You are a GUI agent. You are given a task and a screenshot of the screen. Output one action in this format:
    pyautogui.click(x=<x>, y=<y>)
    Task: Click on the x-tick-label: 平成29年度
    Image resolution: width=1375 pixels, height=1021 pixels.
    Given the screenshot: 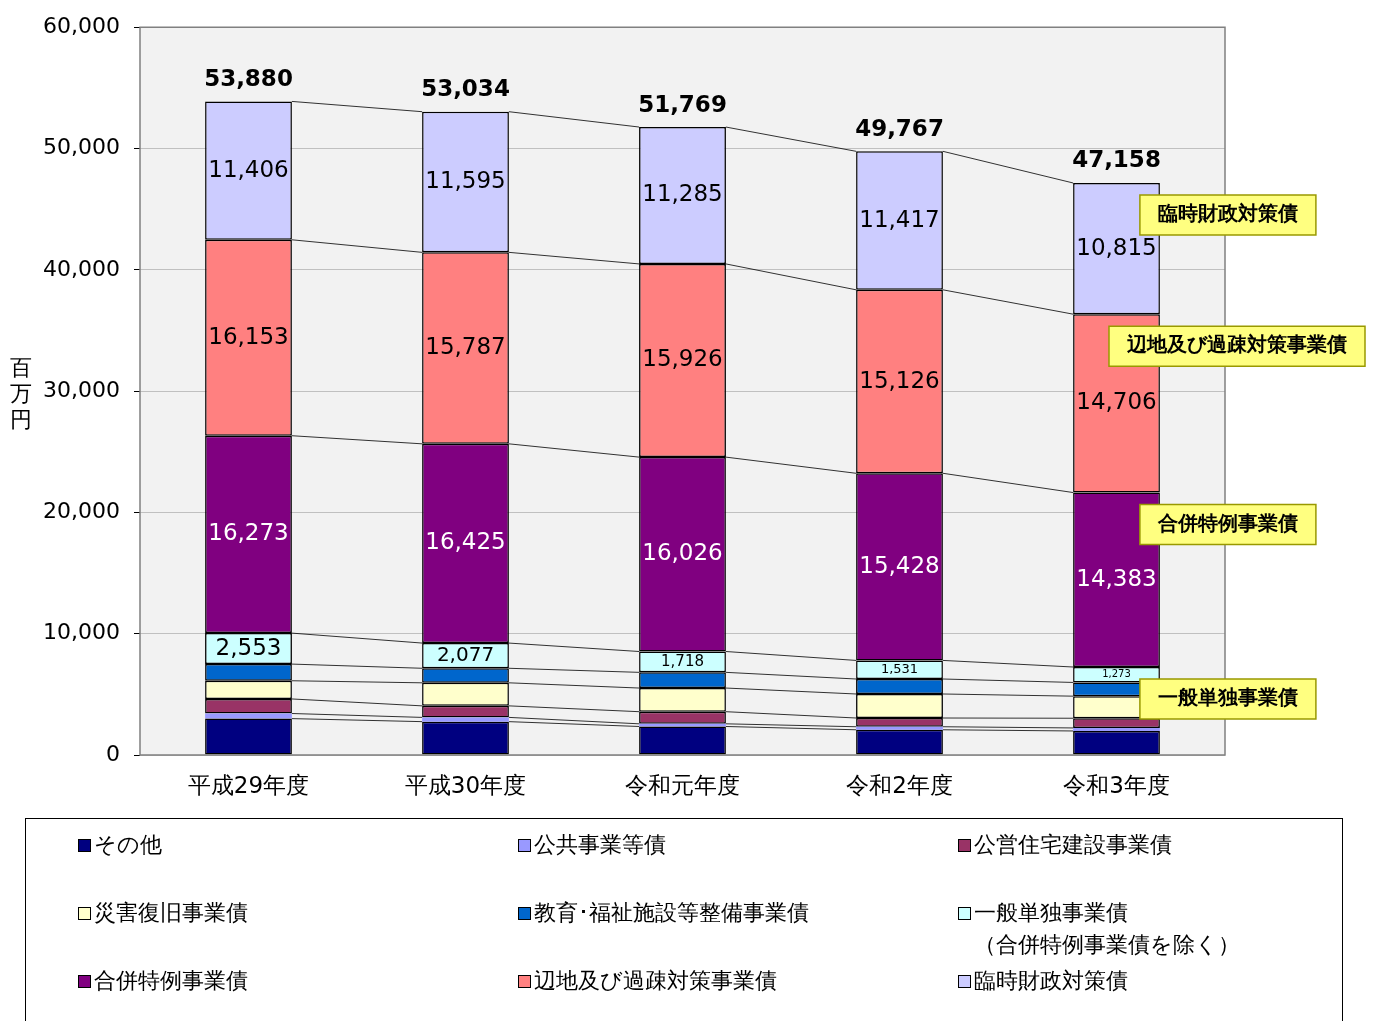 What is the action you would take?
    pyautogui.click(x=248, y=784)
    